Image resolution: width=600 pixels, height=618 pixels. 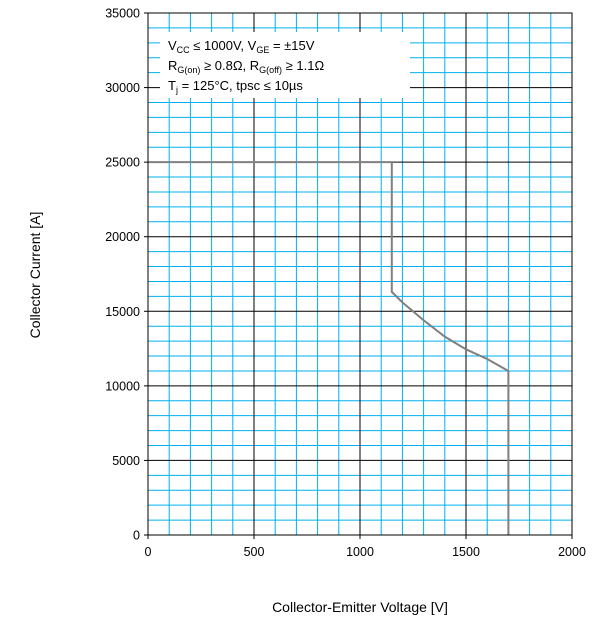 What do you see at coordinates (254, 552) in the screenshot?
I see `x-tick-label: 500` at bounding box center [254, 552].